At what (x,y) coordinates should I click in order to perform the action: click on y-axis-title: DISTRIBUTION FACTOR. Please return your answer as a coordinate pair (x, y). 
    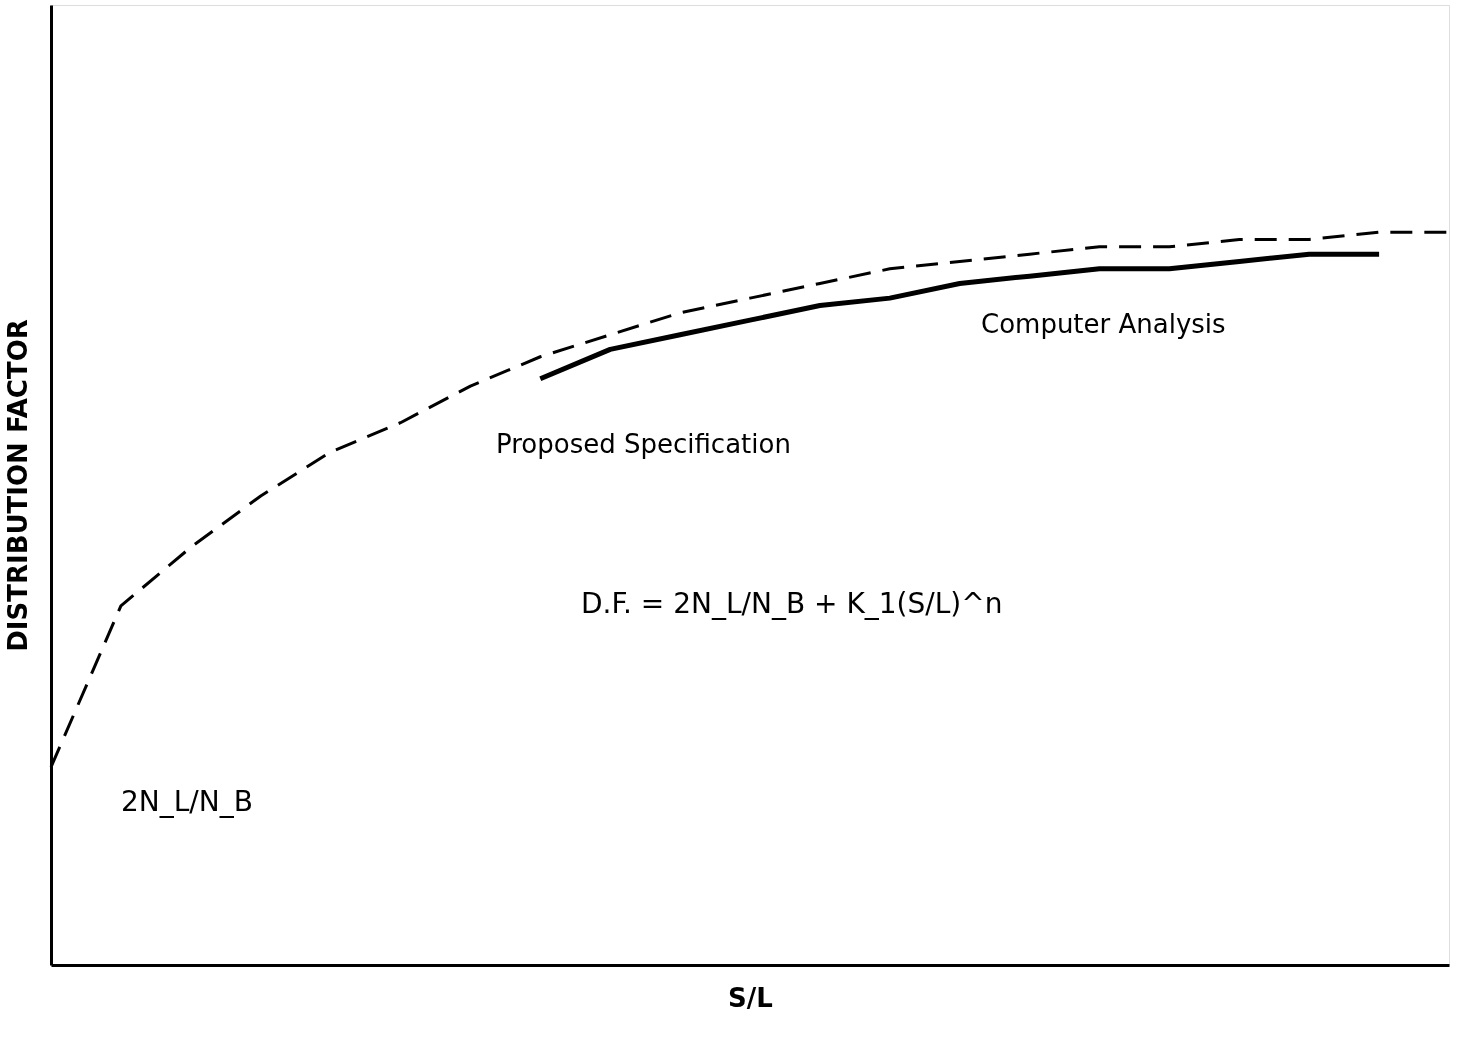
    Looking at the image, I should click on (17, 485).